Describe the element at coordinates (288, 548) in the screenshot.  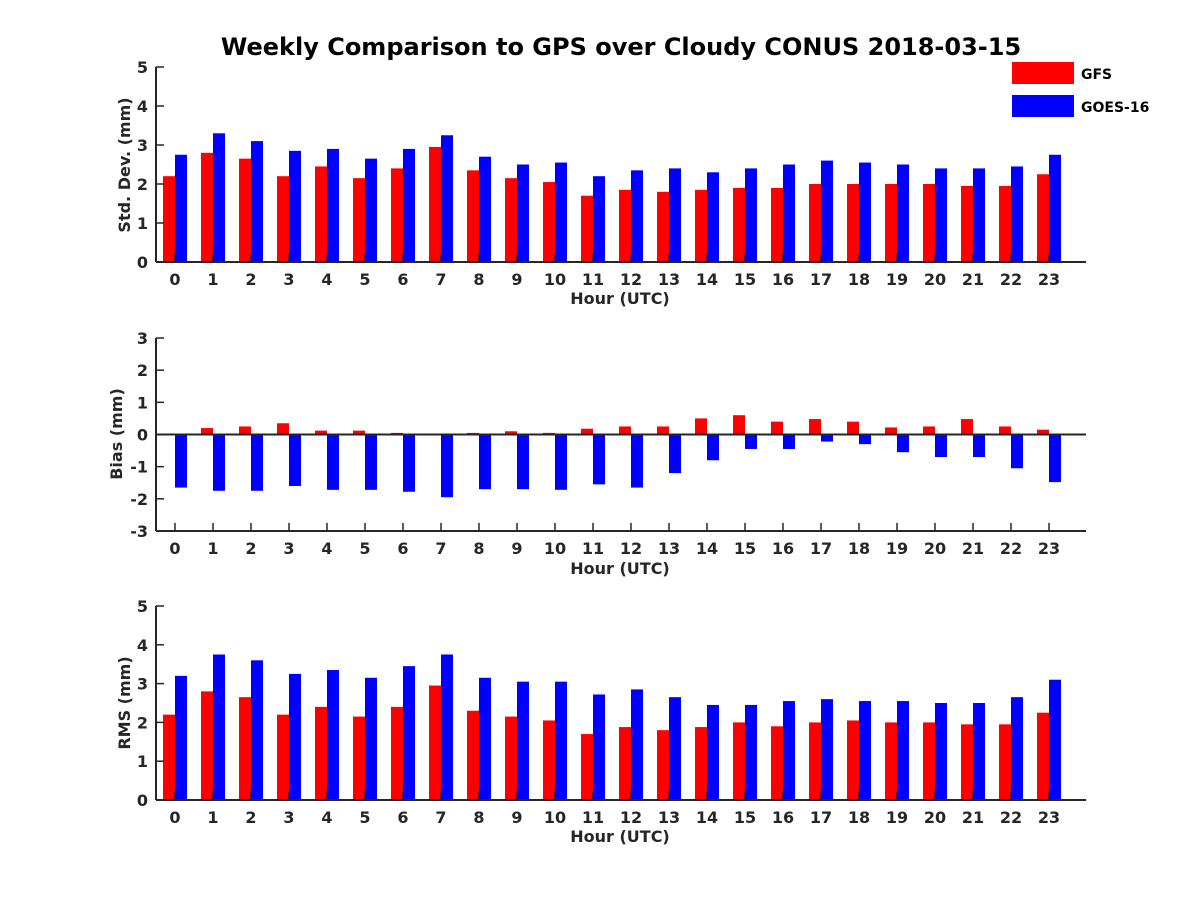
I see `x-tick-label: 3` at that location.